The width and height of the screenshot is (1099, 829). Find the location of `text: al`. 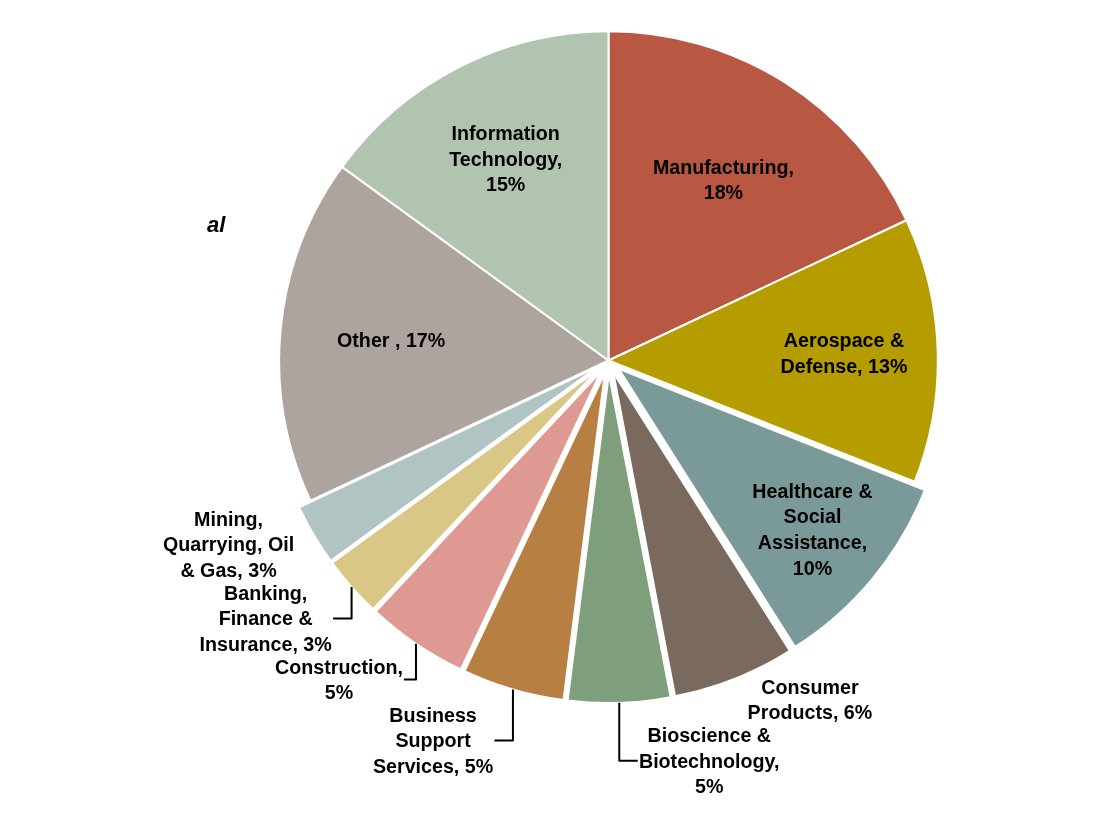

text: al is located at coordinates (217, 224).